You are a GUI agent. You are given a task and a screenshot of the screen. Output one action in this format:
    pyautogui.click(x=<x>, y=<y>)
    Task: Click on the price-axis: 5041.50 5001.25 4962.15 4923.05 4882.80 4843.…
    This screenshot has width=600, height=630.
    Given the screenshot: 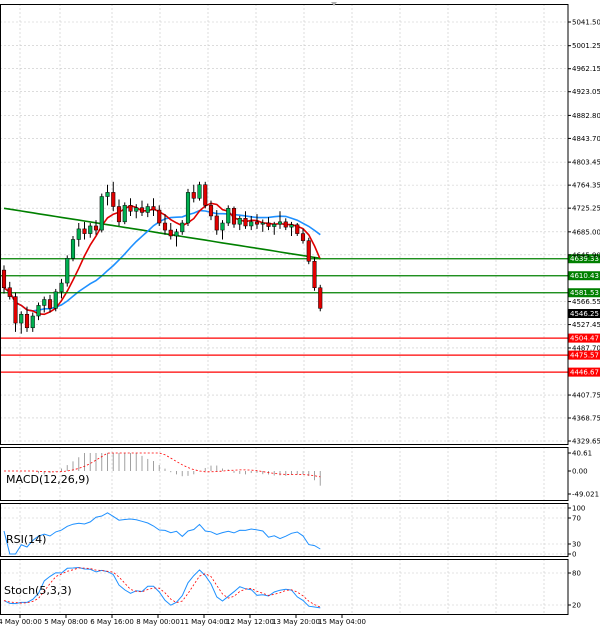 What is the action you would take?
    pyautogui.click(x=584, y=232)
    